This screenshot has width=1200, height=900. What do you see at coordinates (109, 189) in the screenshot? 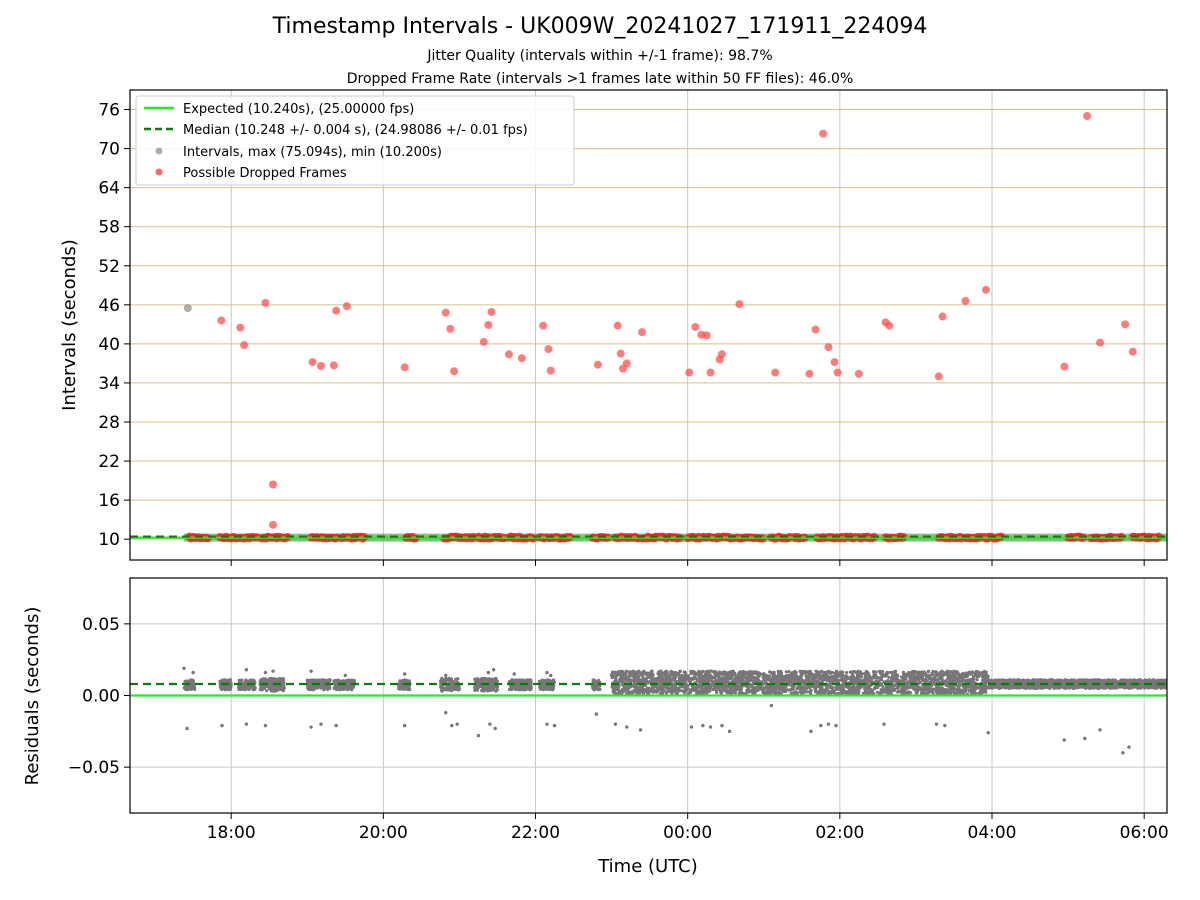
I see `intervals-y-tick-label: 64` at bounding box center [109, 189].